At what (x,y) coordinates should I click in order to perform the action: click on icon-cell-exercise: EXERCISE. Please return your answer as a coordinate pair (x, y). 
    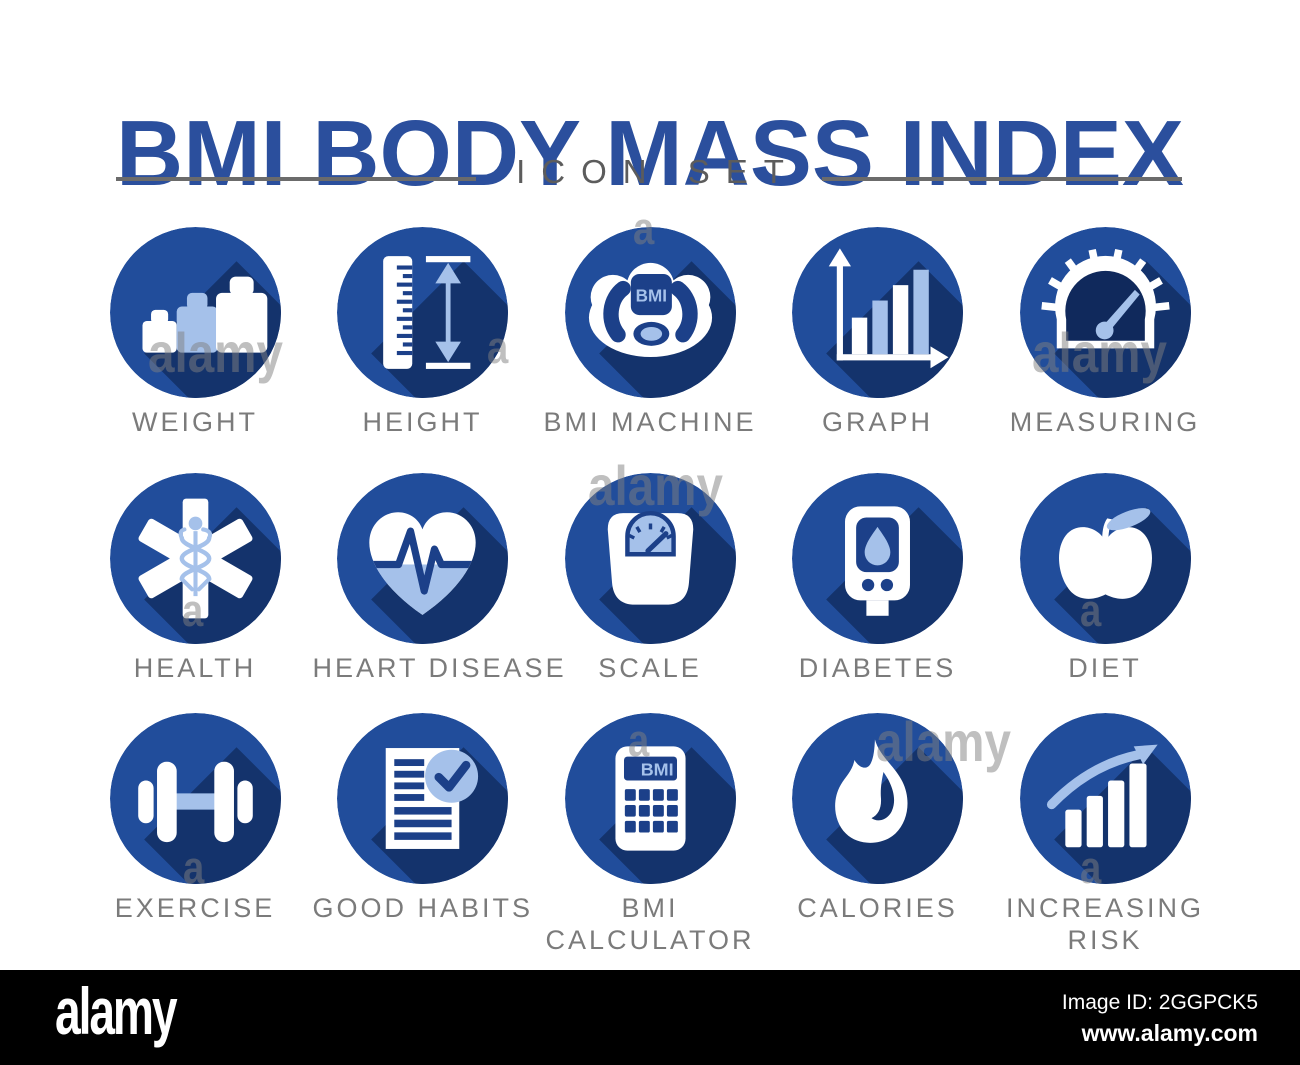
    Looking at the image, I should click on (195, 818).